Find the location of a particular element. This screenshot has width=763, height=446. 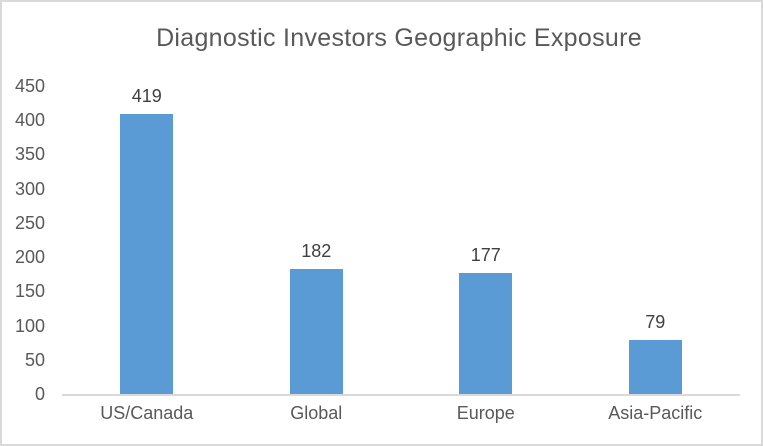

bar-value-label: 419 is located at coordinates (146, 96).